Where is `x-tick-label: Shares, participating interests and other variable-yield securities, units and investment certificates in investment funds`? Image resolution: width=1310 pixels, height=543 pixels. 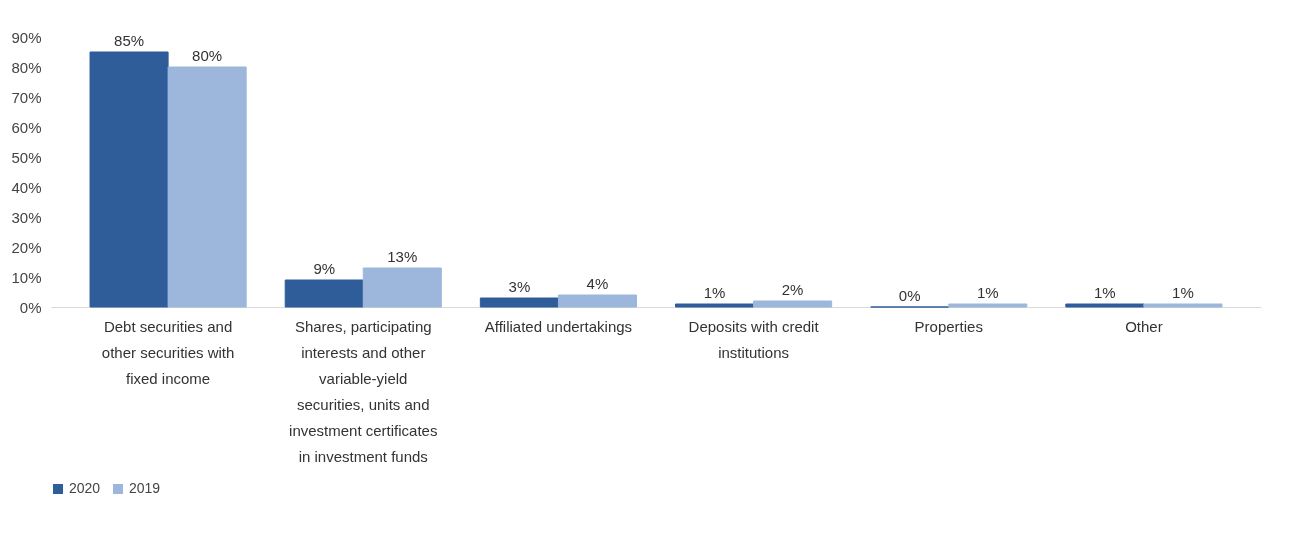
x-tick-label: Shares, participating interests and other variable-yield securities, units and investment certificates in investment funds is located at coordinates (363, 391).